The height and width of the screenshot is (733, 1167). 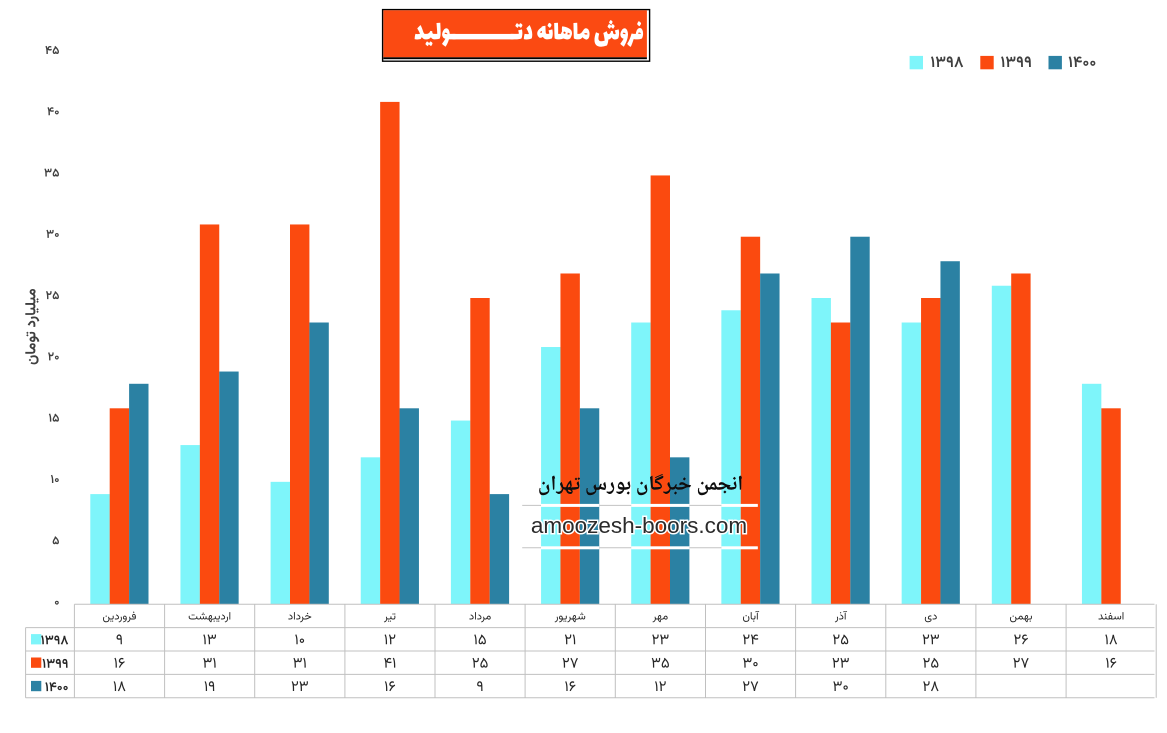 I want to click on svg-text: amoozesh-boors.com, so click(x=639, y=525).